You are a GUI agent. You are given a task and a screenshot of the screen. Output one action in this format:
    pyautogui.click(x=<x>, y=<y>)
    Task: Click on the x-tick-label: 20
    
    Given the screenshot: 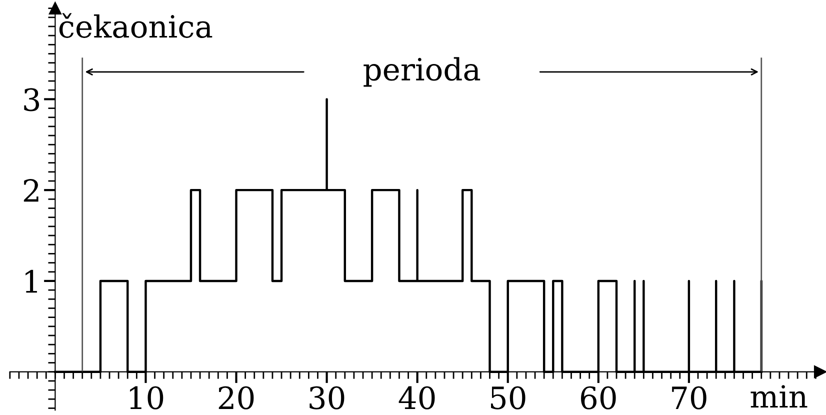 What is the action you would take?
    pyautogui.click(x=236, y=398)
    